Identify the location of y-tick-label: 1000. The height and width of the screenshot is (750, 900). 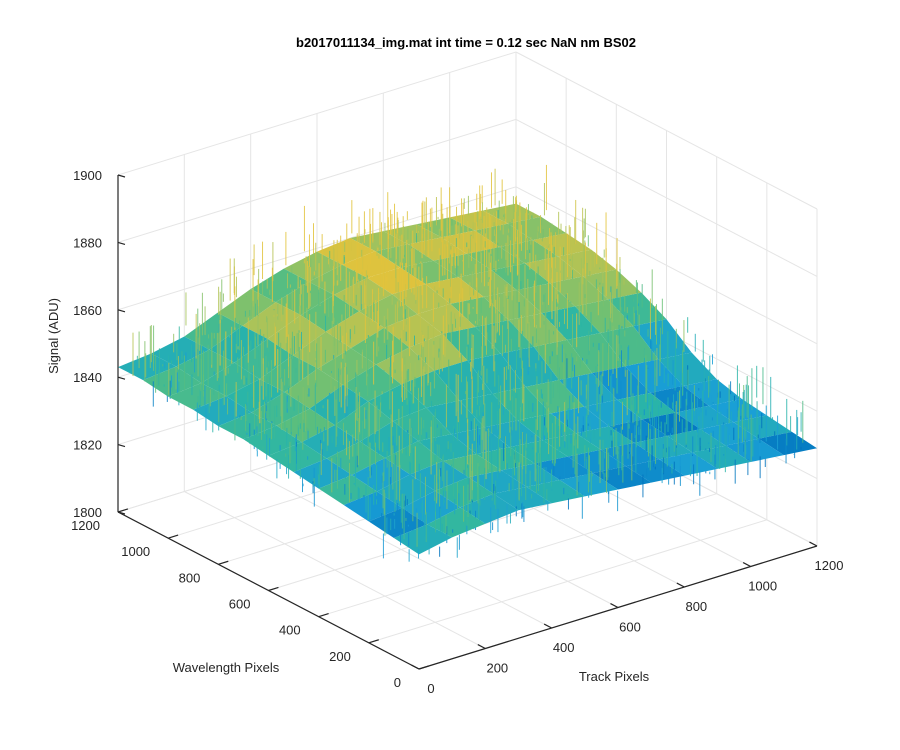
(135, 551).